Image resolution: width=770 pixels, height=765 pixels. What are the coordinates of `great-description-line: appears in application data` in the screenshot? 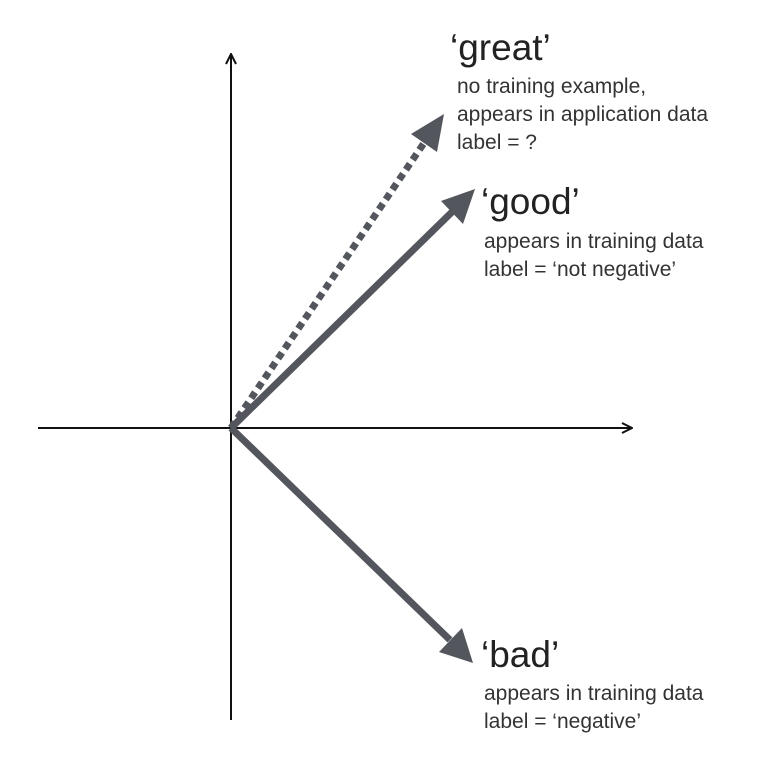 It's located at (582, 114).